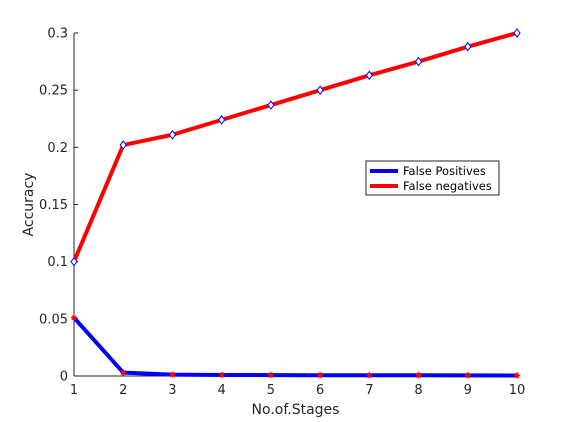 The height and width of the screenshot is (422, 570). Describe the element at coordinates (57, 262) in the screenshot. I see `y-tick-label: 0.1` at that location.